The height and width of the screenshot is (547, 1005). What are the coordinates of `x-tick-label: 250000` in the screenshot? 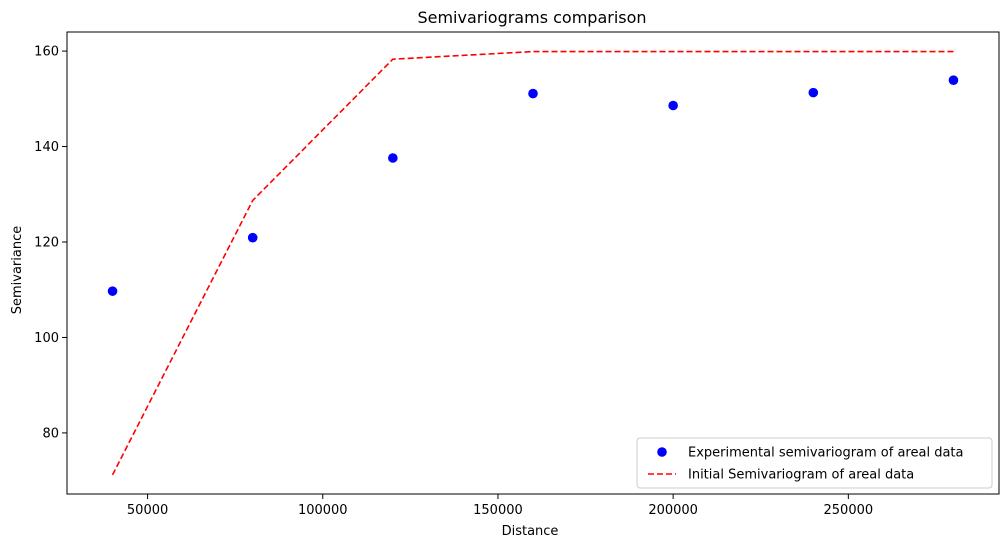 It's located at (849, 510).